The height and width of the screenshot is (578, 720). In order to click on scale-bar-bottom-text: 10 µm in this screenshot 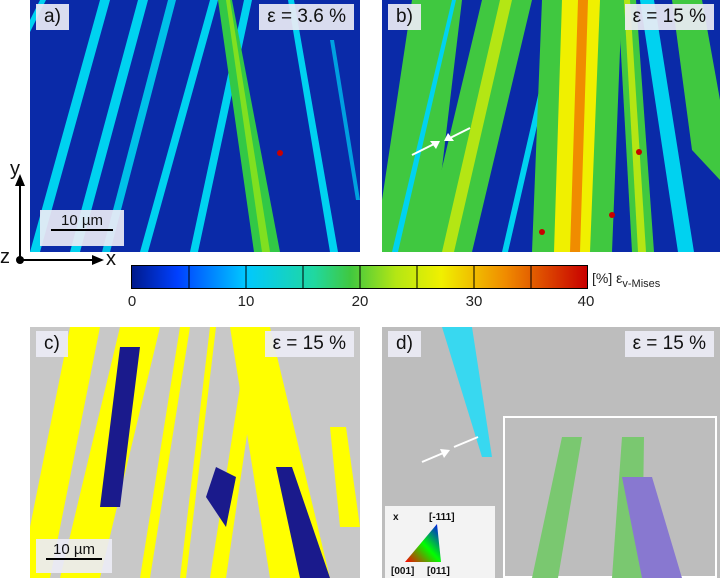, I will do `click(74, 549)`.